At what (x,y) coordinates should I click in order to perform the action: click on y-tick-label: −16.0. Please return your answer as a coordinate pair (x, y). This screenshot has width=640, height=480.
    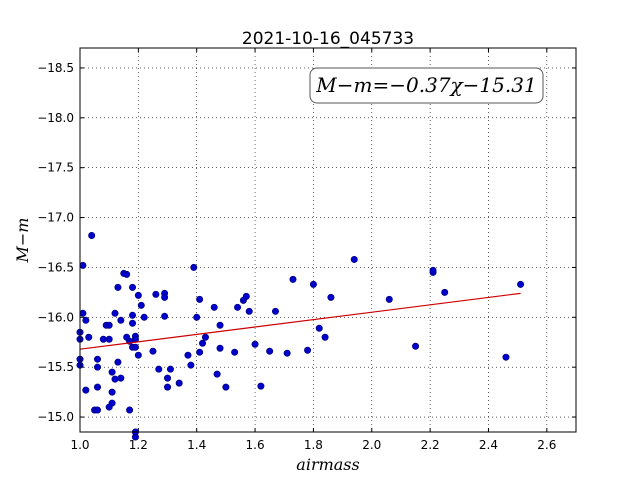
    Looking at the image, I should click on (55, 317).